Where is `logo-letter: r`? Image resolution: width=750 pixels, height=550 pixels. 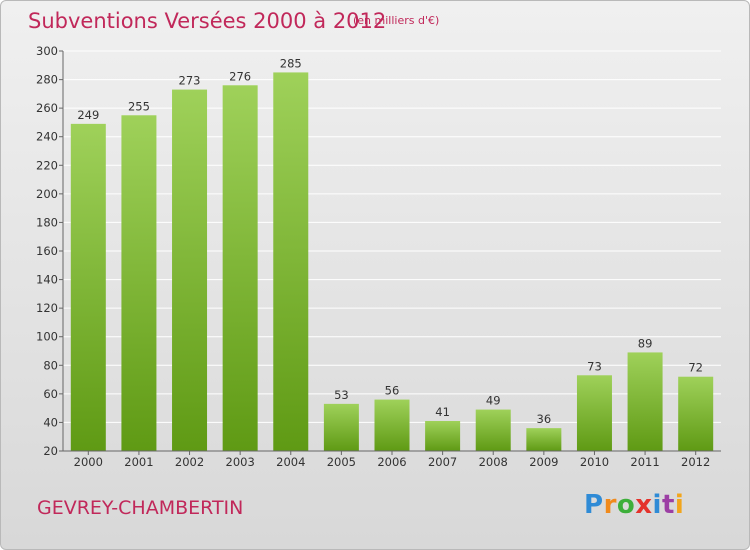 logo-letter: r is located at coordinates (610, 505).